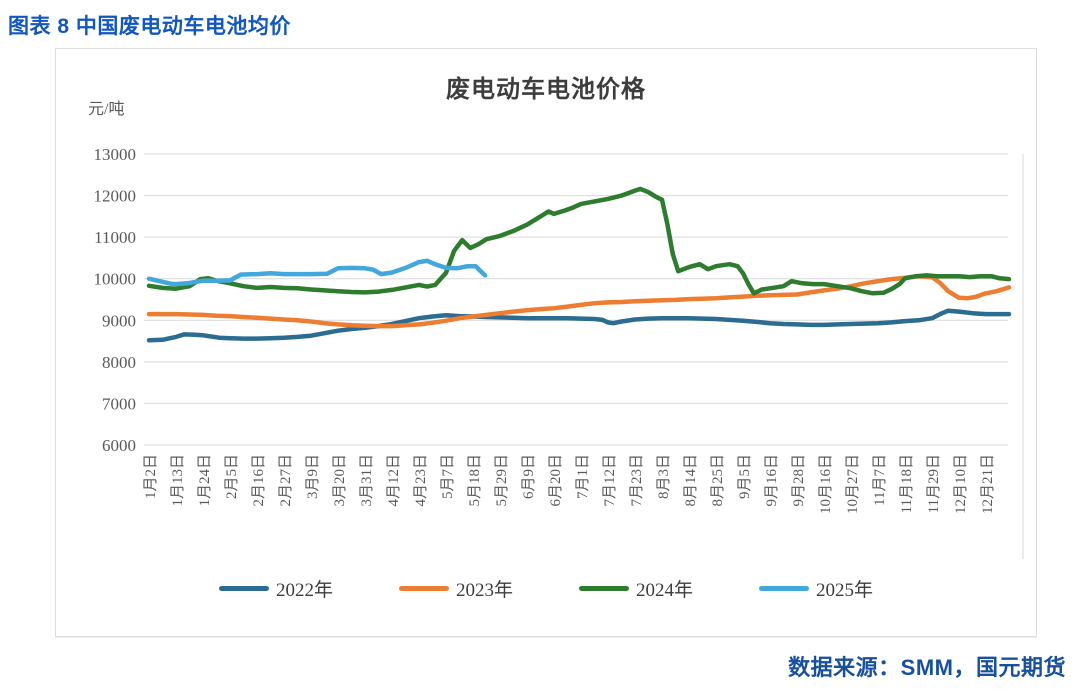 This screenshot has height=690, width=1080. What do you see at coordinates (423, 588) in the screenshot?
I see `legend-swatch-2023` at bounding box center [423, 588].